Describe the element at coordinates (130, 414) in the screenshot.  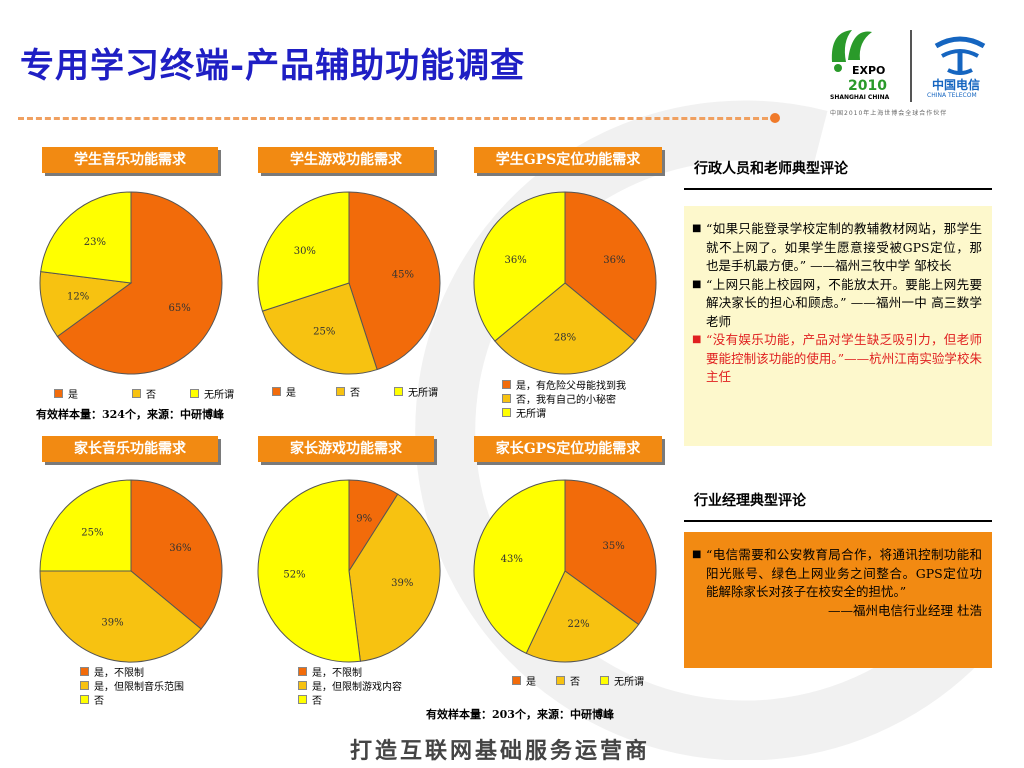
I see `student-sample-note: 有效样本量：324个，来源：中研博峰` at that location.